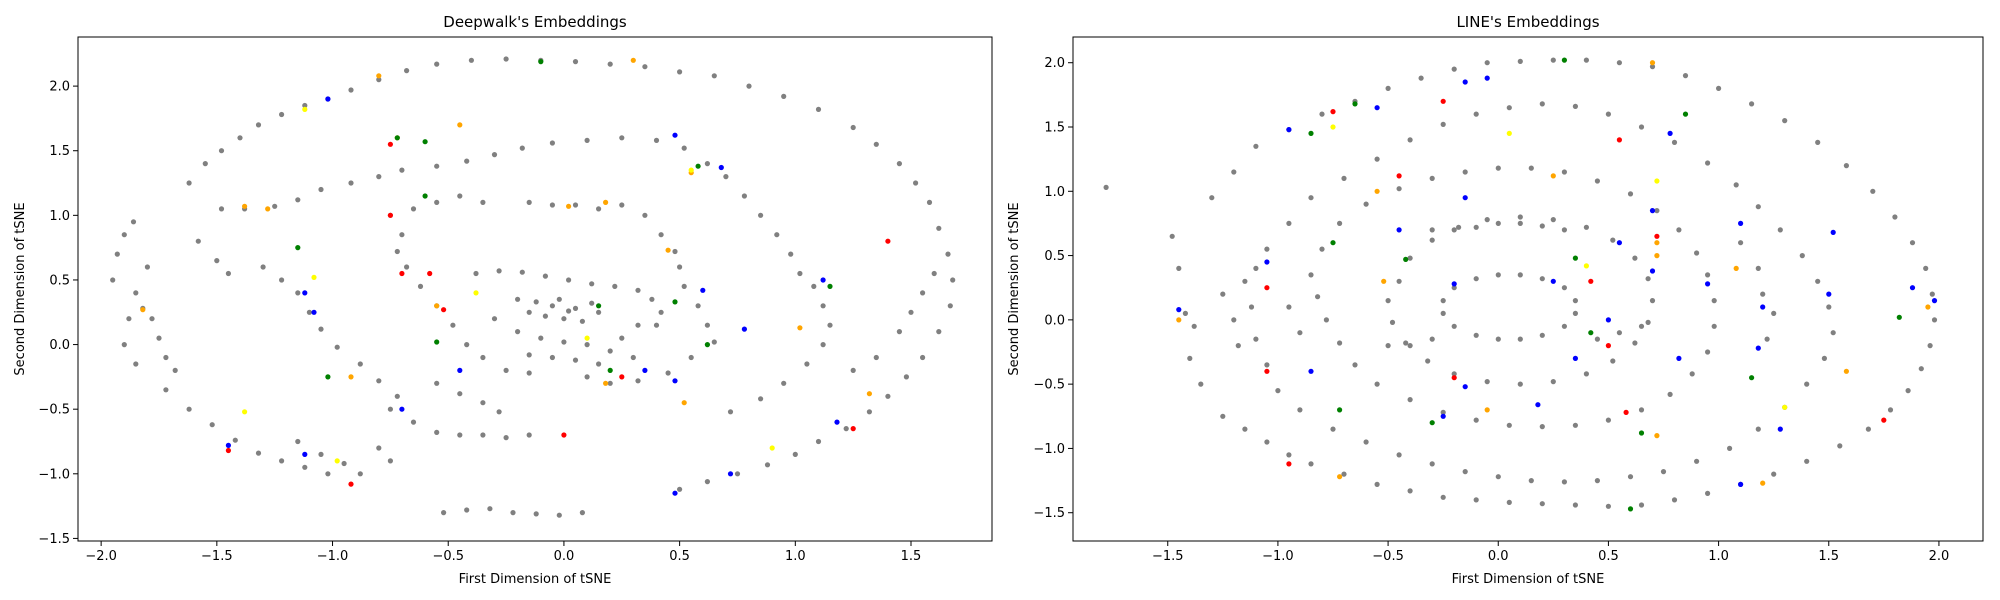  What do you see at coordinates (1498, 556) in the screenshot?
I see `line-x-tick-label: 0.0` at bounding box center [1498, 556].